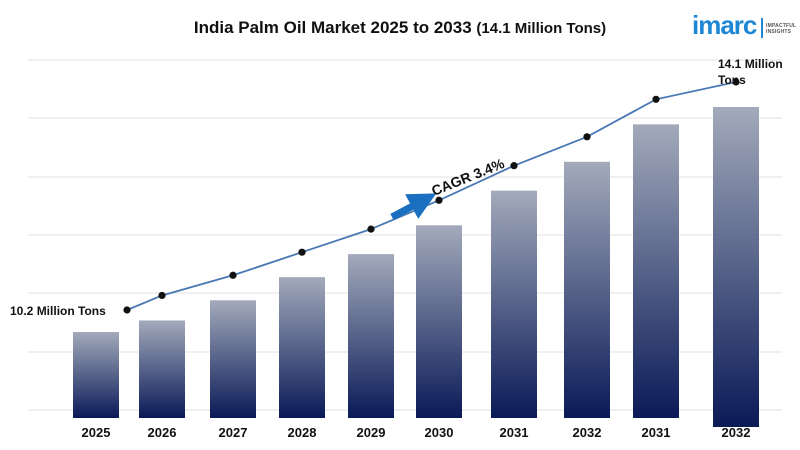 The width and height of the screenshot is (800, 450). I want to click on chart-title-main: India Palm Oil Market 2025 to 2033, so click(332, 27).